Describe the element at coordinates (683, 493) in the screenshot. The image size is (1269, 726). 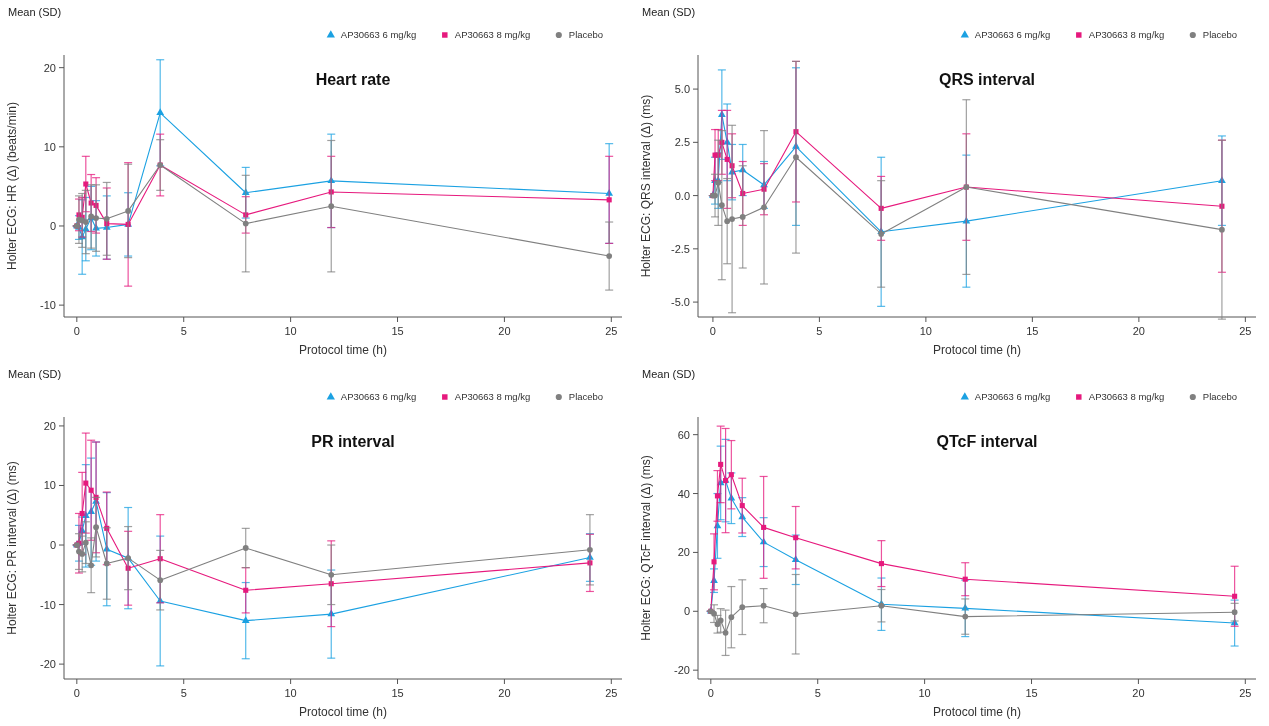
I see `y-tick-label: 40` at that location.